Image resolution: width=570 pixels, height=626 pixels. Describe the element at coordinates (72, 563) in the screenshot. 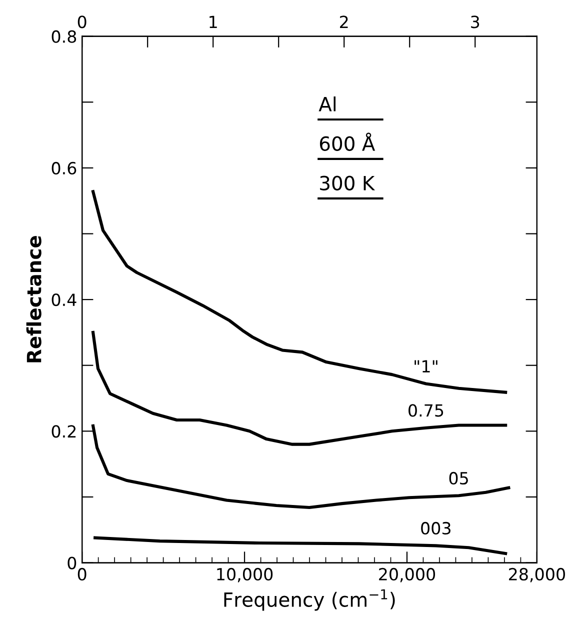

I see `y-tick-label: 0` at that location.